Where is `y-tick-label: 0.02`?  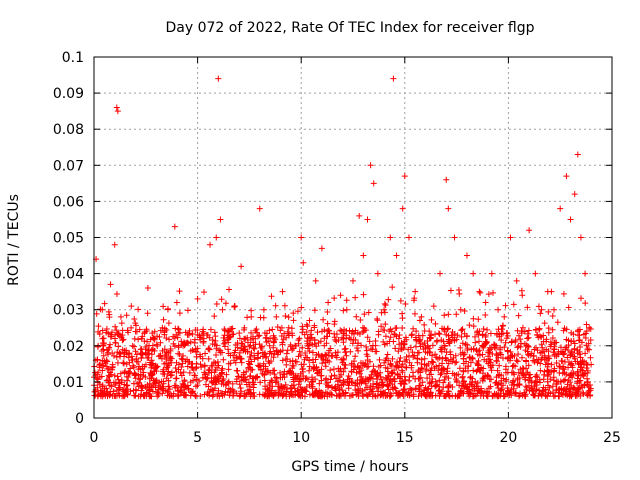 y-tick-label: 0.02 is located at coordinates (68, 347).